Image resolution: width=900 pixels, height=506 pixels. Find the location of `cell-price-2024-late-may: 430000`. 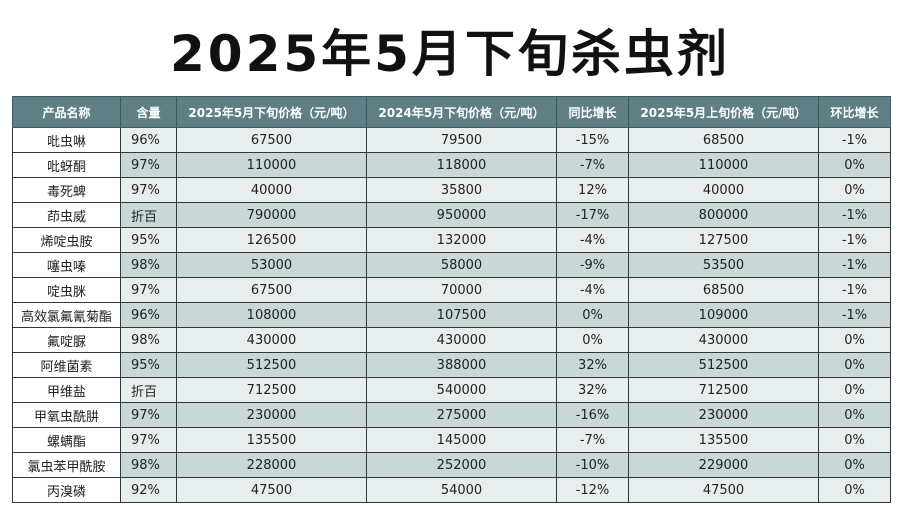

cell-price-2024-late-may: 430000 is located at coordinates (461, 340).